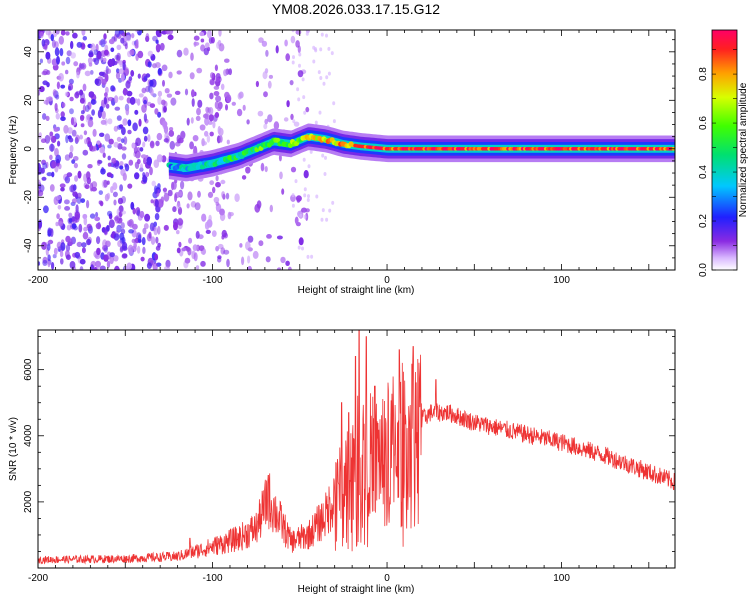  Describe the element at coordinates (28, 197) in the screenshot. I see `top-y-tick-label: -20` at that location.